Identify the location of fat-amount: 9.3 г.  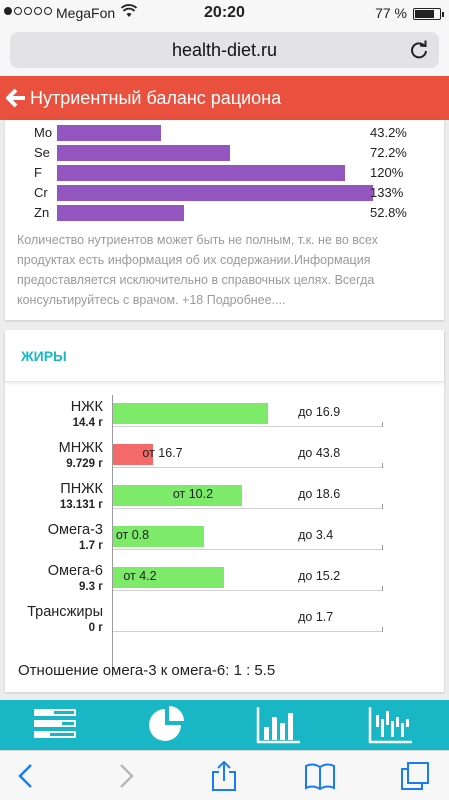
(91, 587).